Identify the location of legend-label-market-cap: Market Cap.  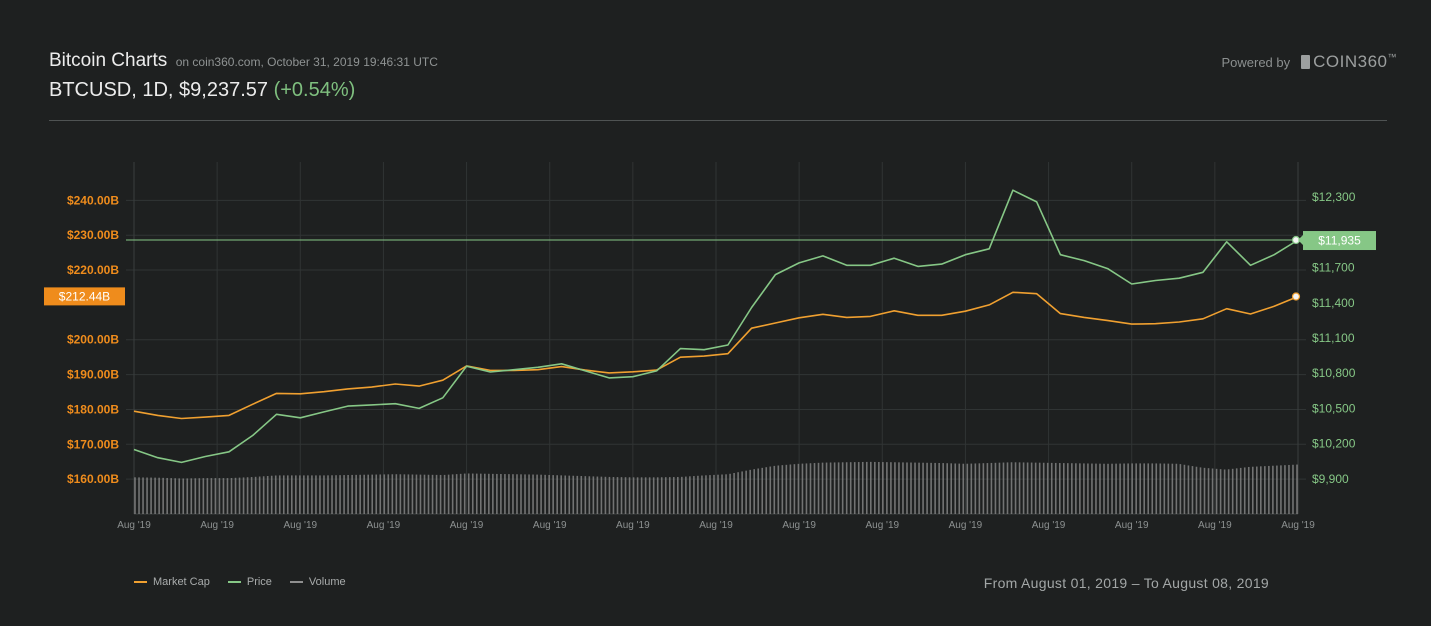
(181, 582).